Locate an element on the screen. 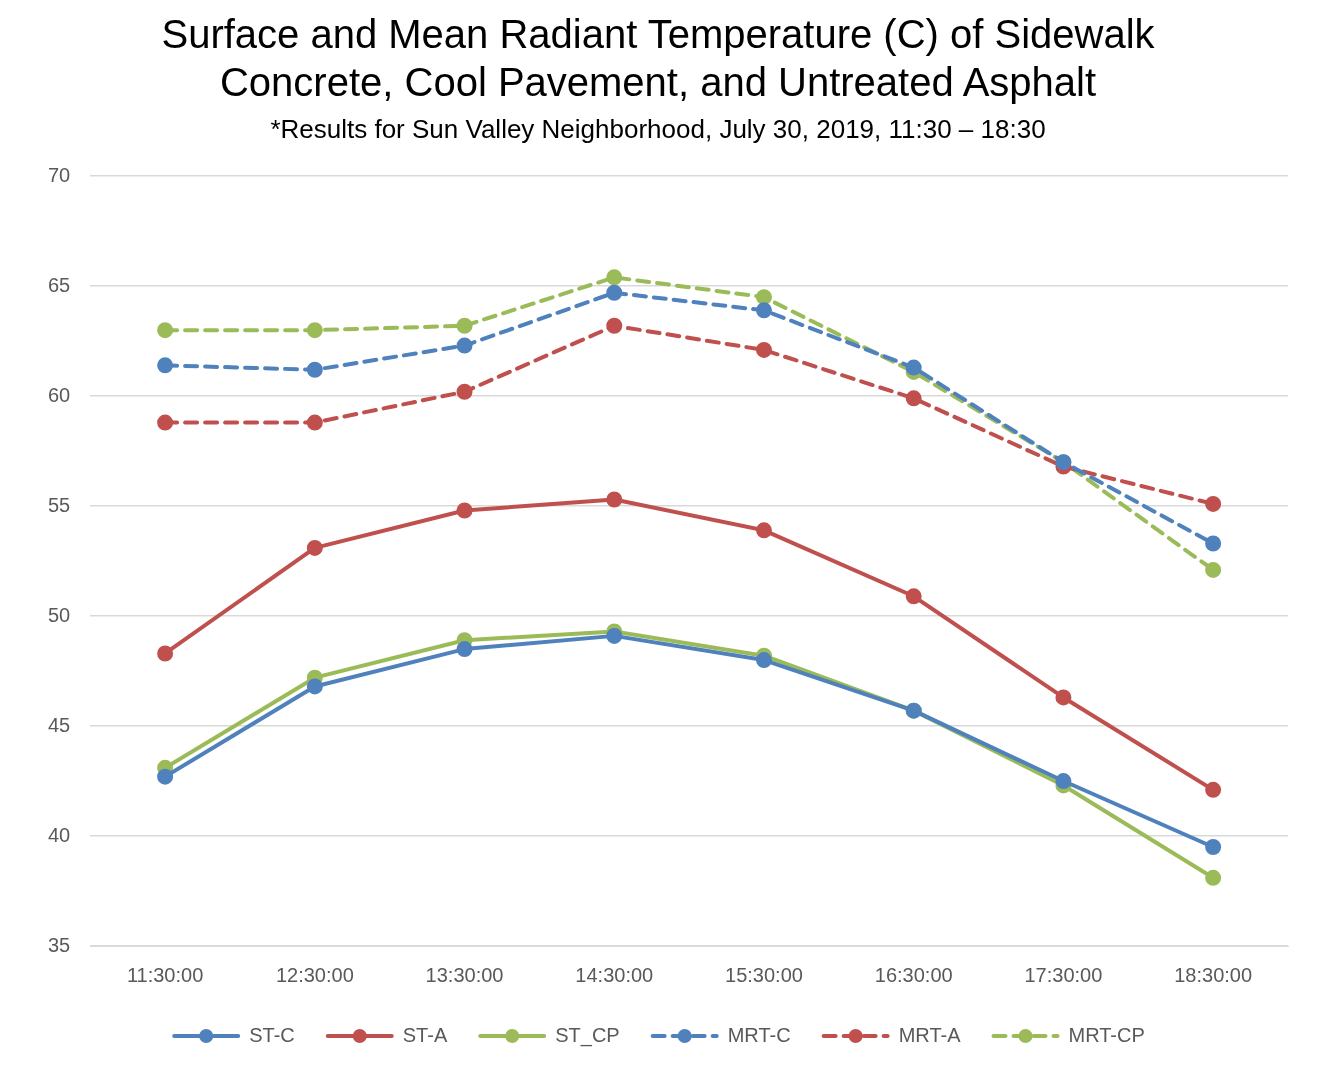 This screenshot has width=1317, height=1073. y-tick-label: 65 is located at coordinates (59, 284).